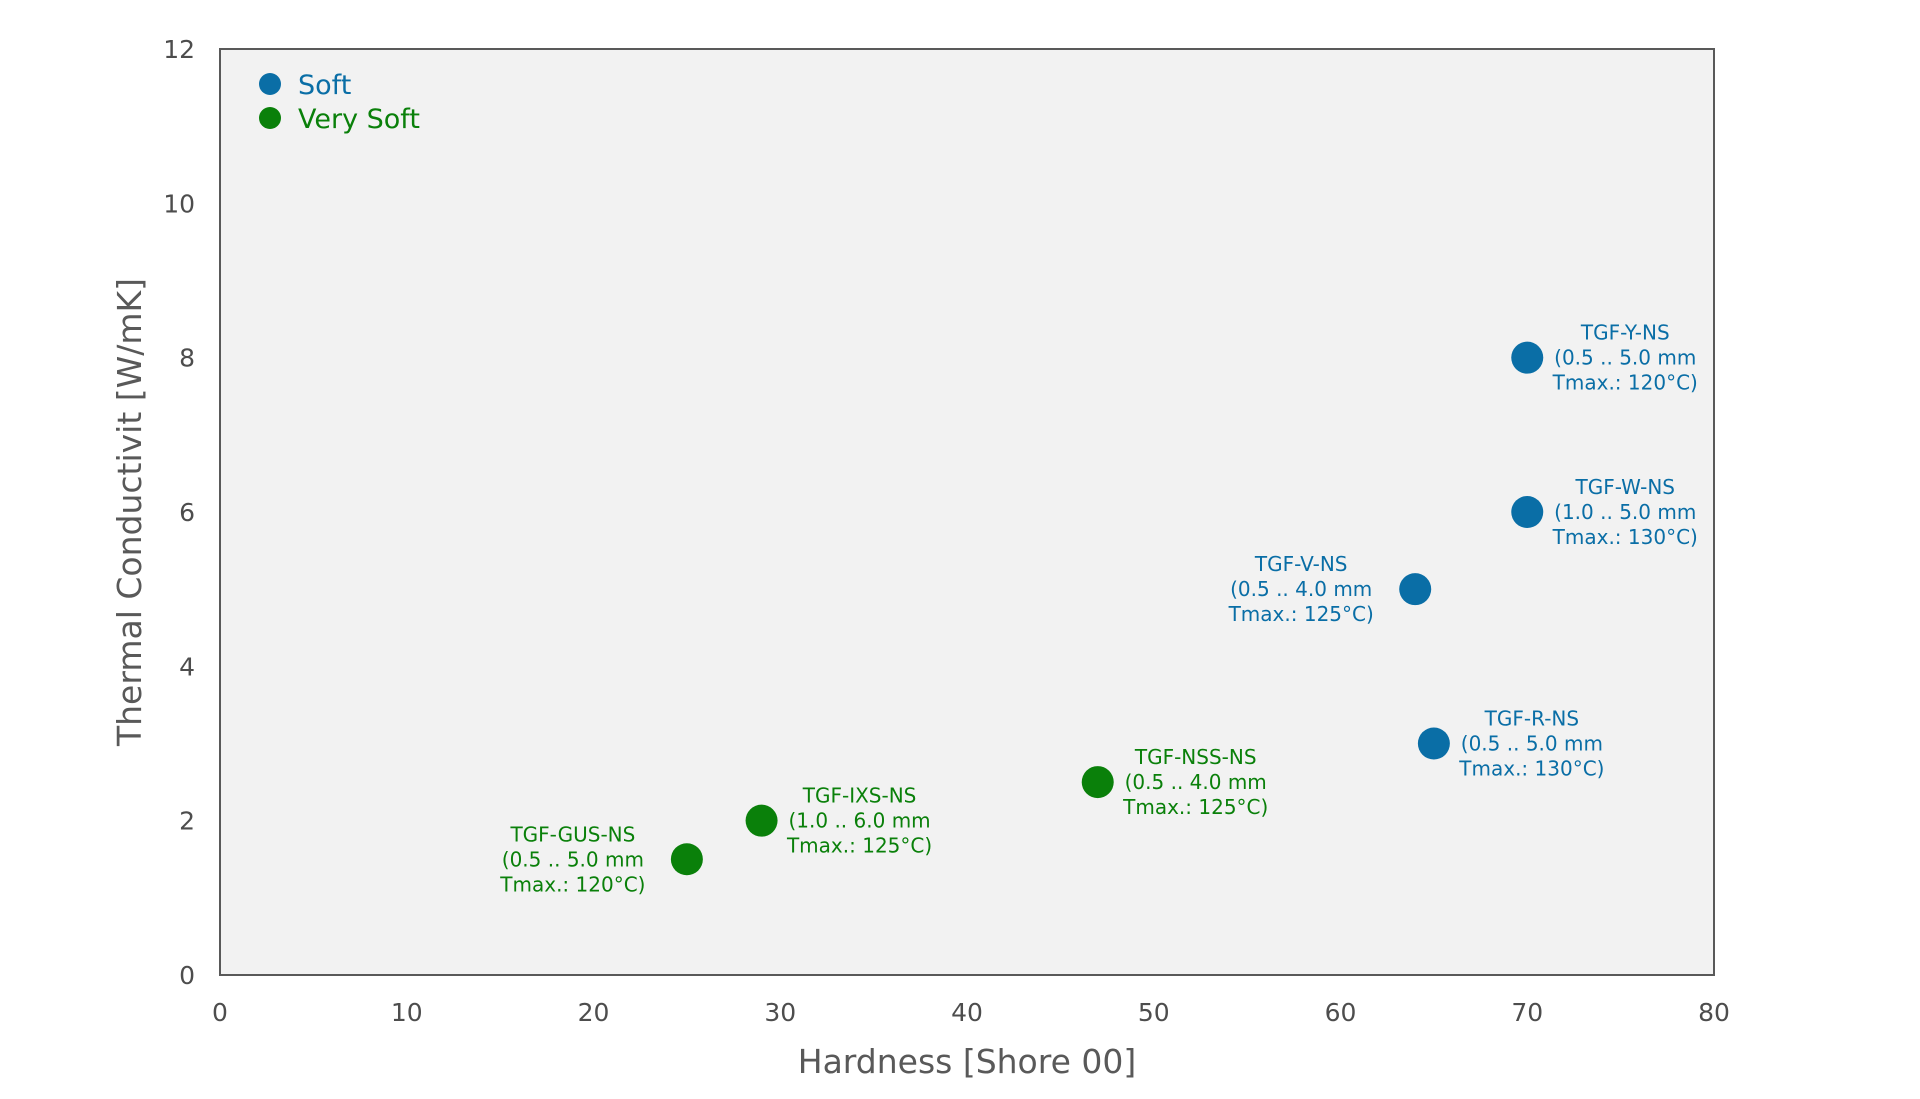 The width and height of the screenshot is (1920, 1099). I want to click on y-tick-label: 4, so click(187, 666).